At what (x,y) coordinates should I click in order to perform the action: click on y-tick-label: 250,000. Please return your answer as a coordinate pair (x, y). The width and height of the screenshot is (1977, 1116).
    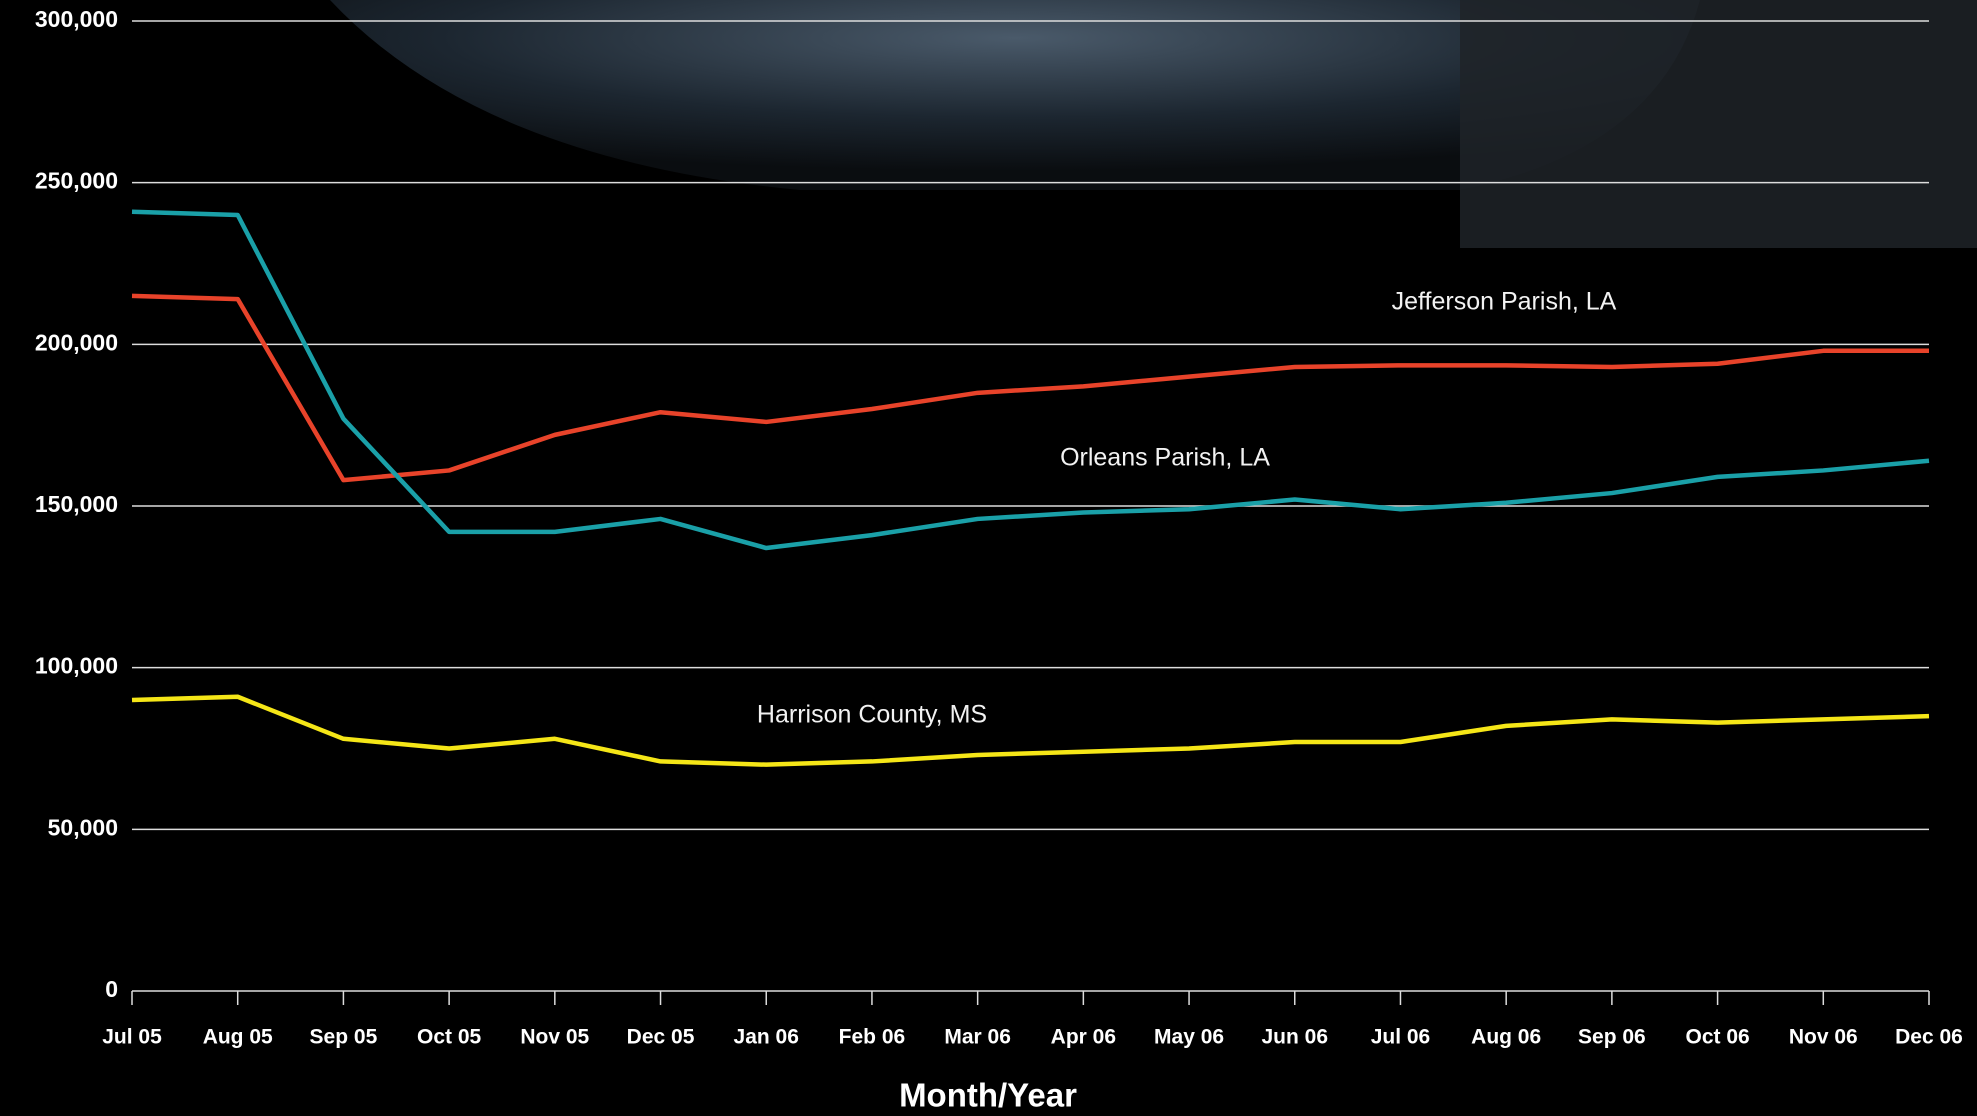
    Looking at the image, I should click on (76, 181).